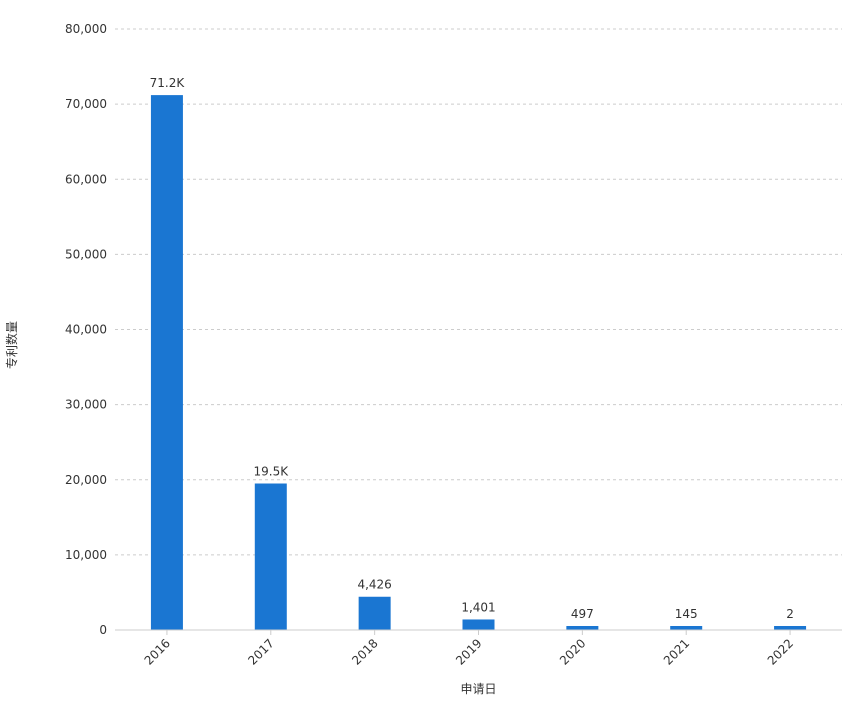 The image size is (842, 701). Describe the element at coordinates (86, 179) in the screenshot. I see `y-tick-label: 60,000` at that location.